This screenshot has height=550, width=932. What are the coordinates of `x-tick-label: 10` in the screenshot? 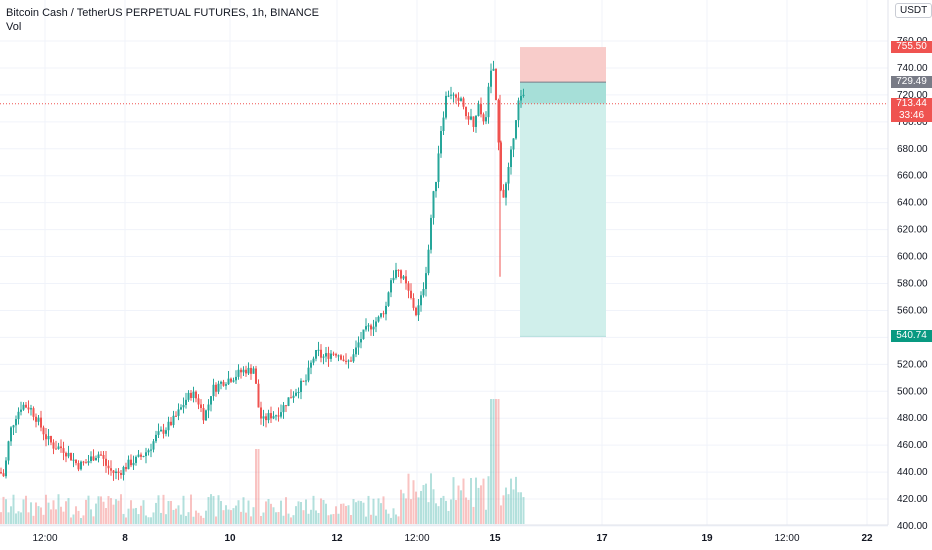 It's located at (230, 538).